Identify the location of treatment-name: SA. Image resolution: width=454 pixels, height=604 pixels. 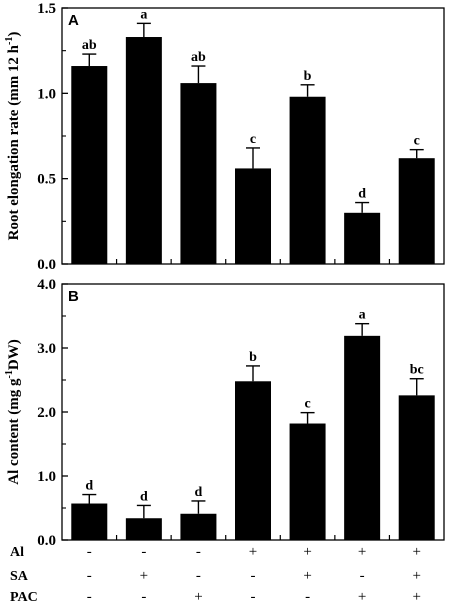
(19, 576).